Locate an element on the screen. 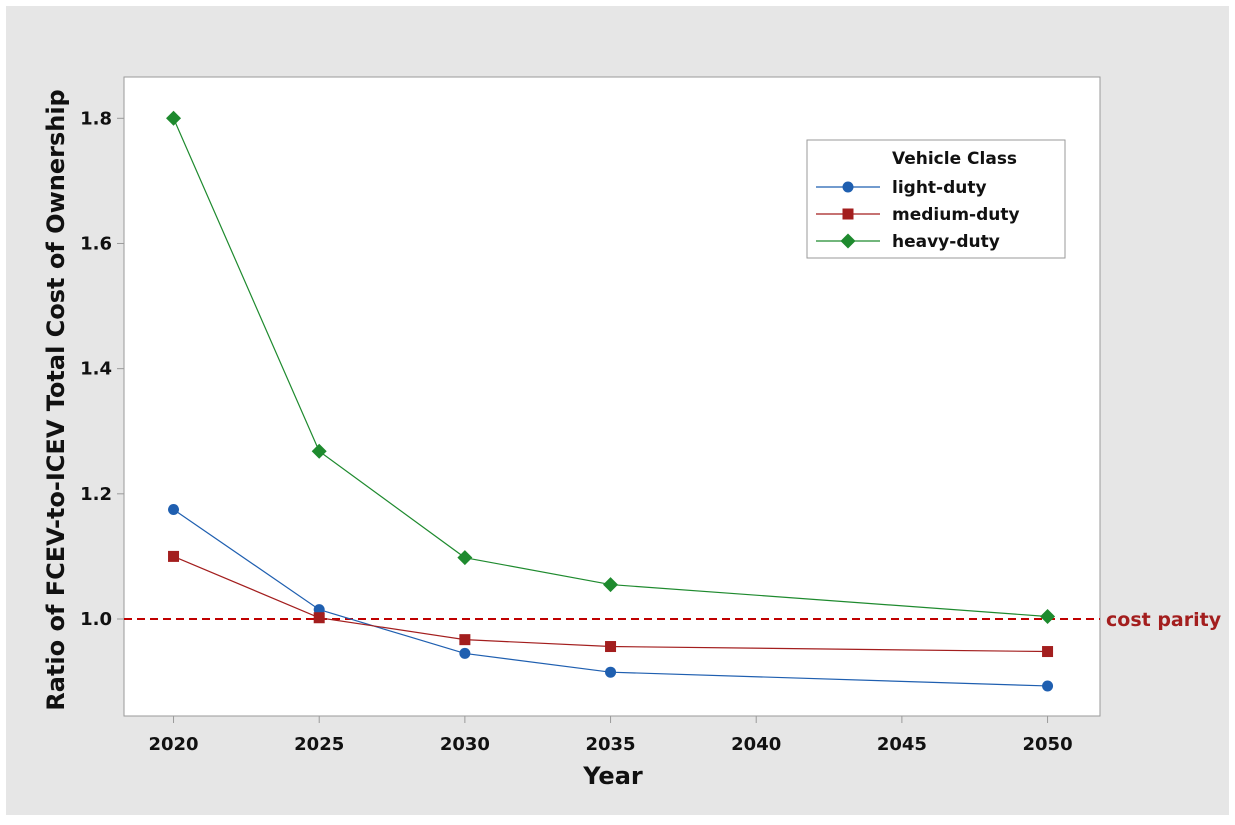 The height and width of the screenshot is (825, 1235). legend-item-heavy-duty: heavy-duty is located at coordinates (908, 242).